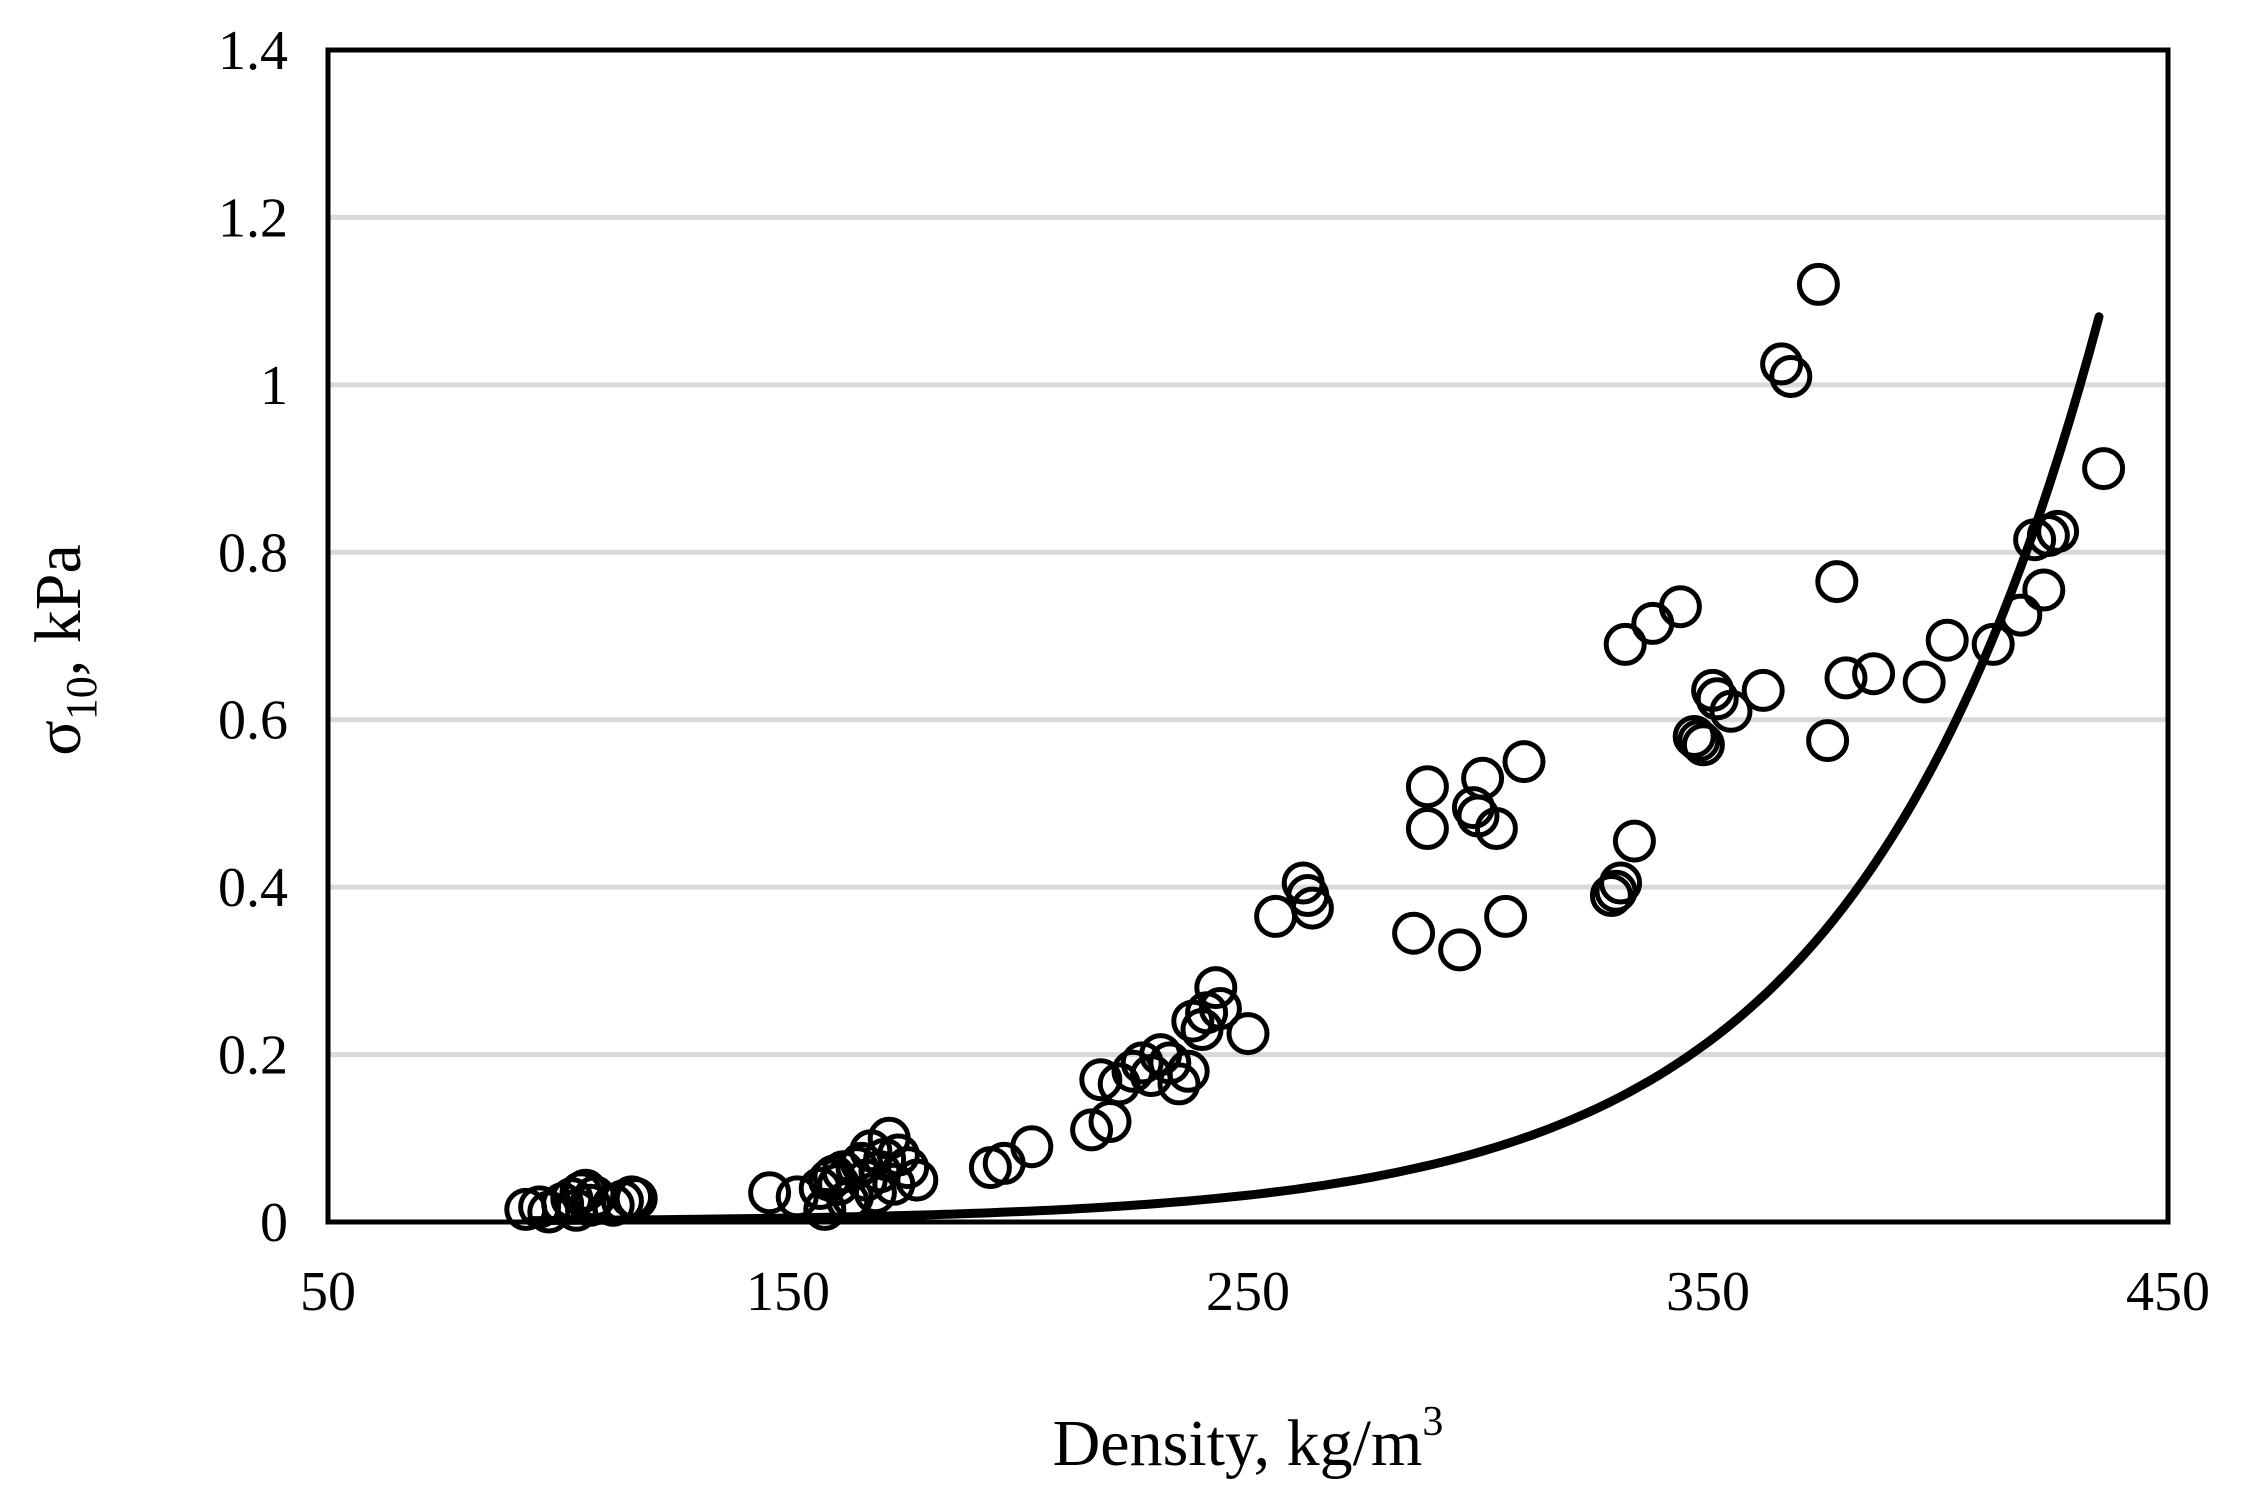 This screenshot has width=2246, height=1499. What do you see at coordinates (274, 1223) in the screenshot?
I see `y-tick-label: 0` at bounding box center [274, 1223].